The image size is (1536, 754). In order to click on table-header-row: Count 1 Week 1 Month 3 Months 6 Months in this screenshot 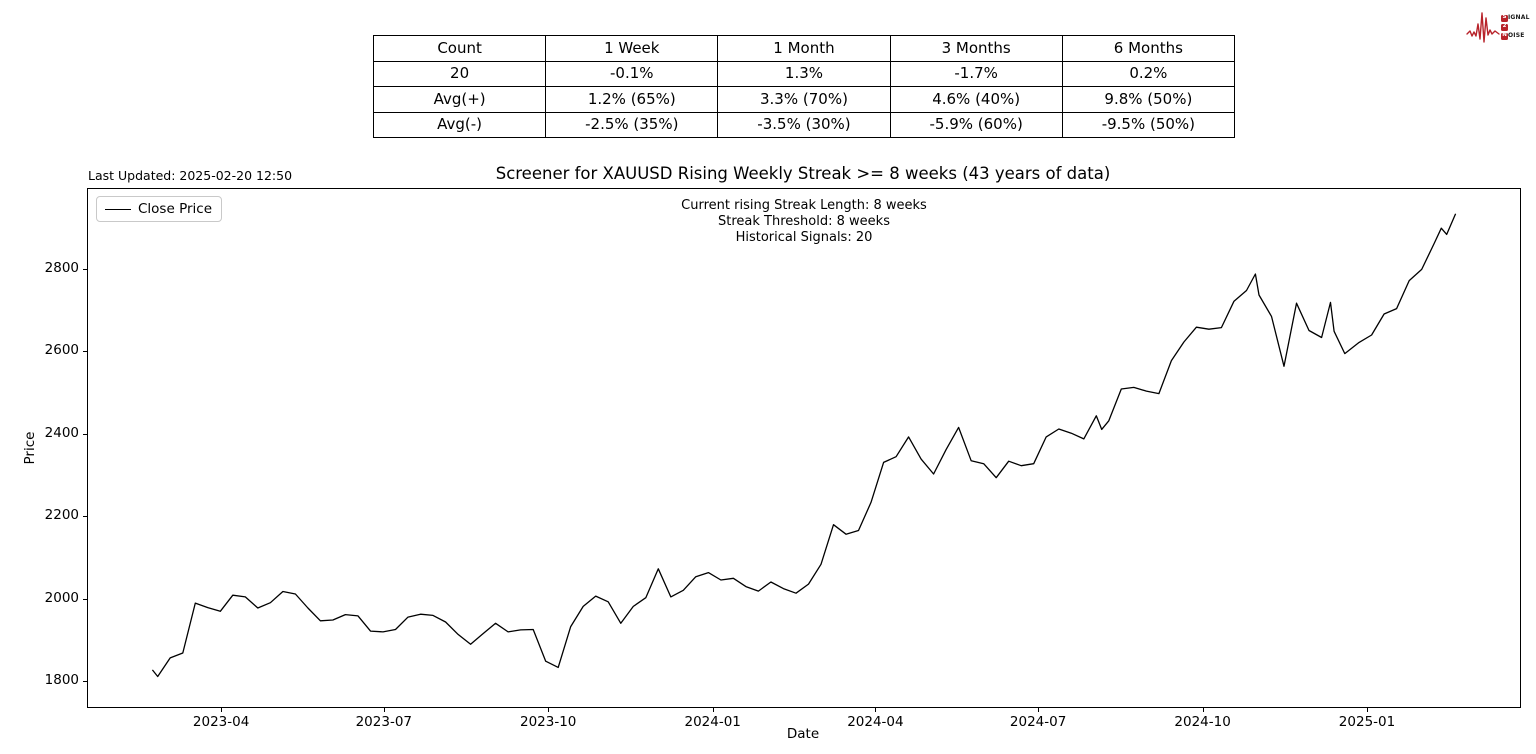, I will do `click(804, 48)`.